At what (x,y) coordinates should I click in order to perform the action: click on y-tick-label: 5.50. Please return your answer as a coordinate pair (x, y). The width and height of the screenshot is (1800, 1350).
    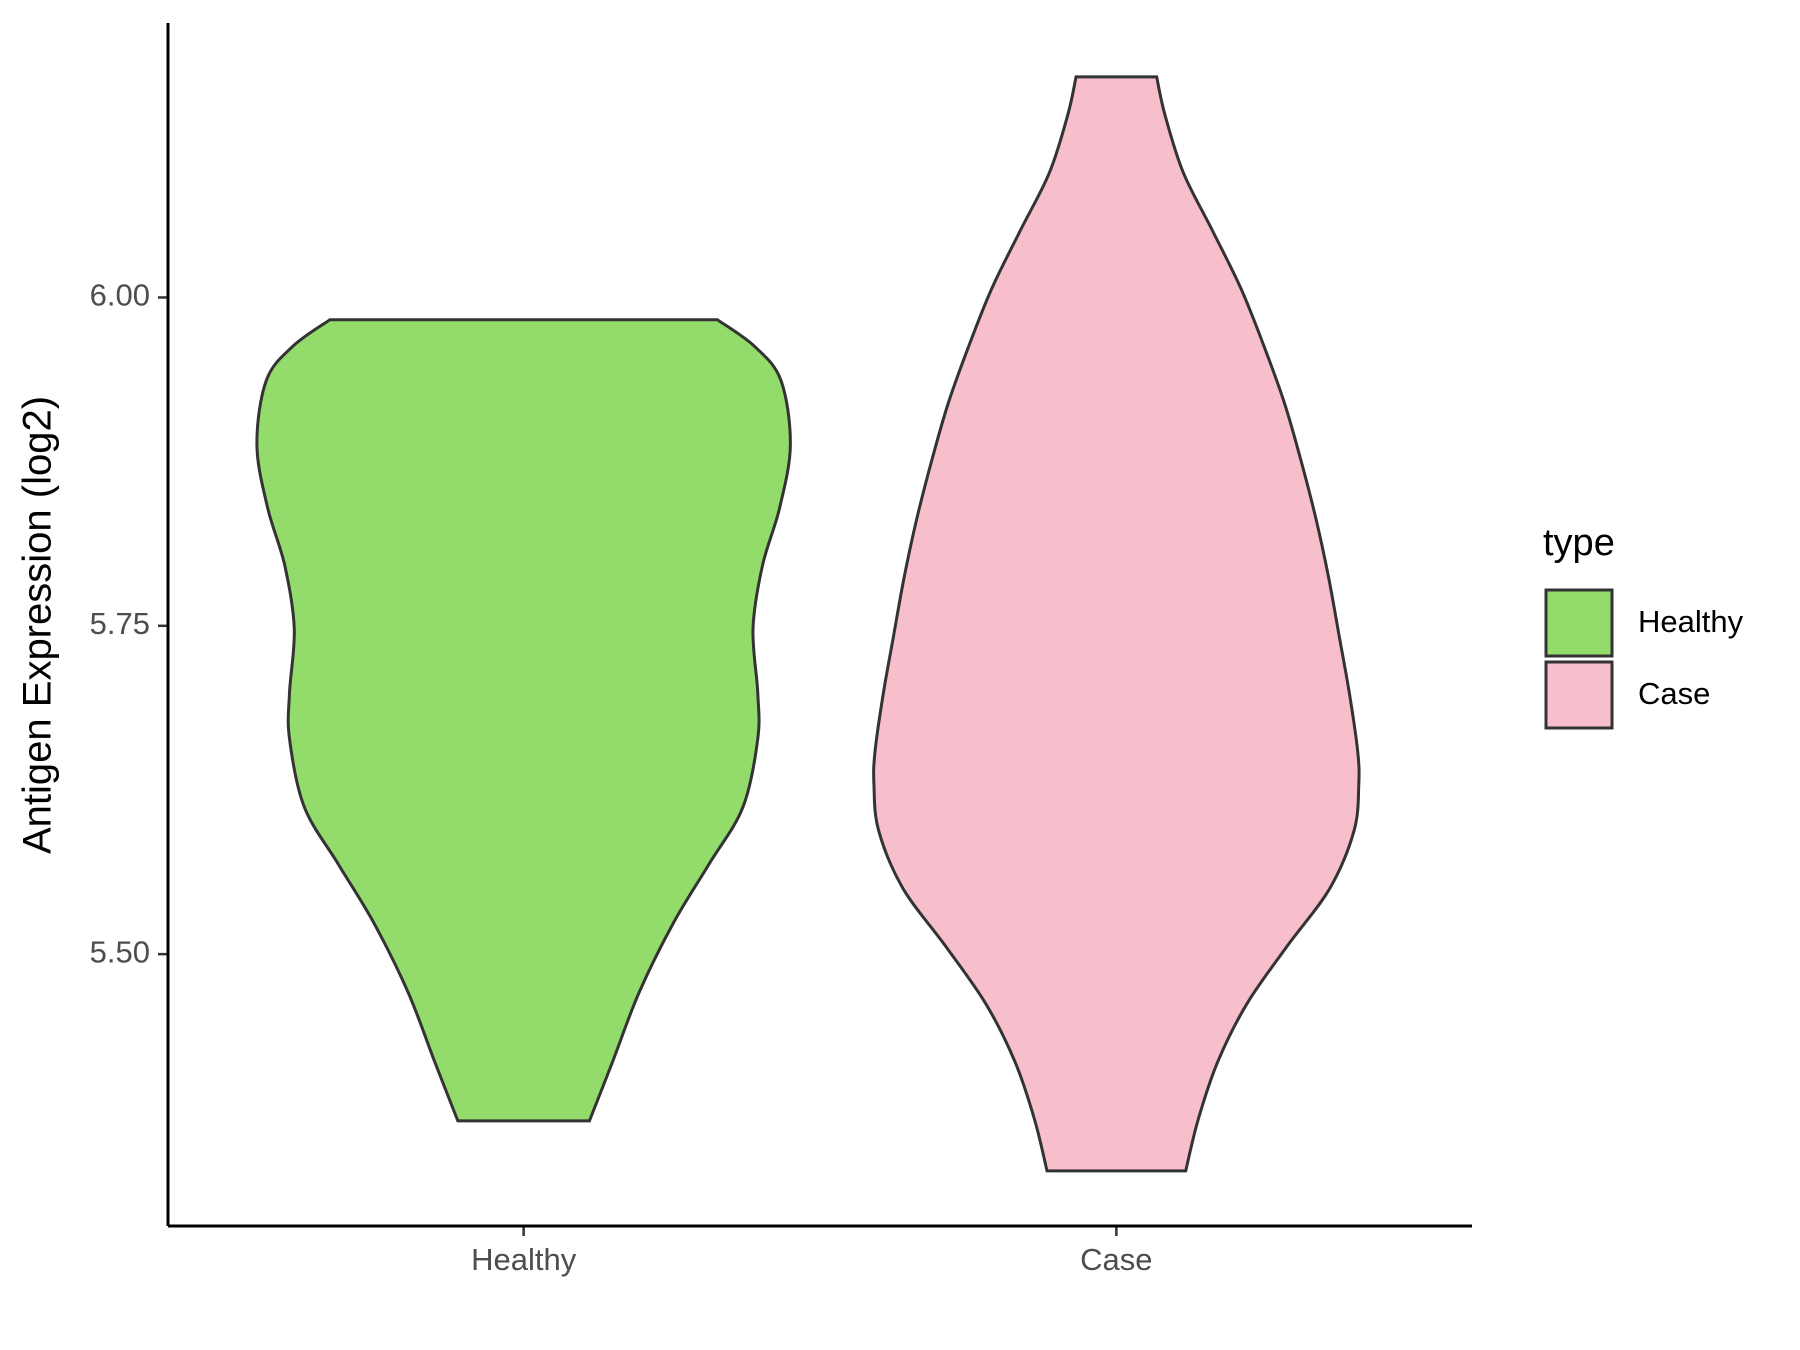
    Looking at the image, I should click on (120, 951).